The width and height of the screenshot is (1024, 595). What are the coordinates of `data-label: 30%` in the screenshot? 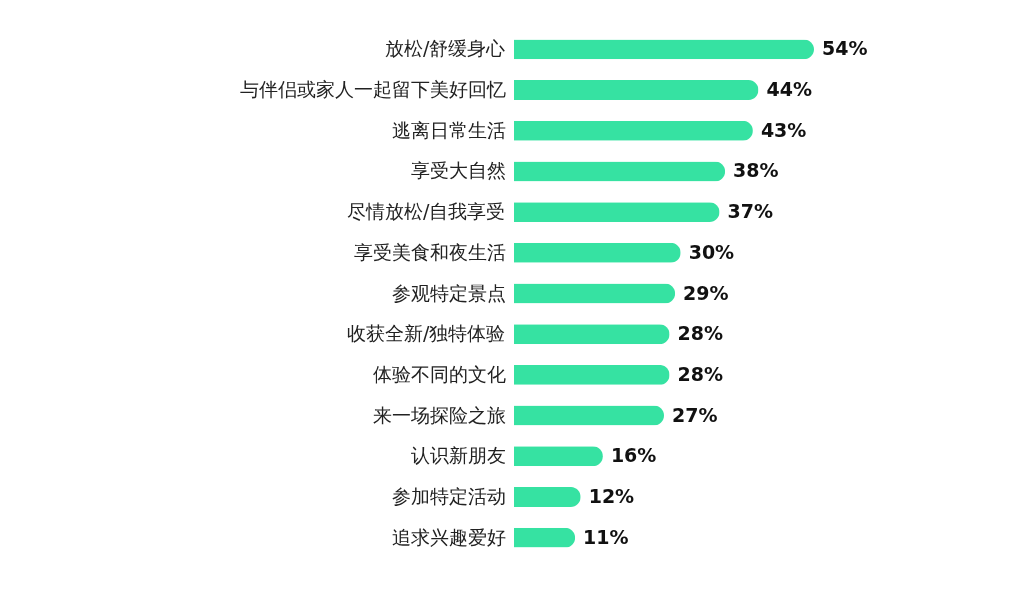 It's located at (711, 251).